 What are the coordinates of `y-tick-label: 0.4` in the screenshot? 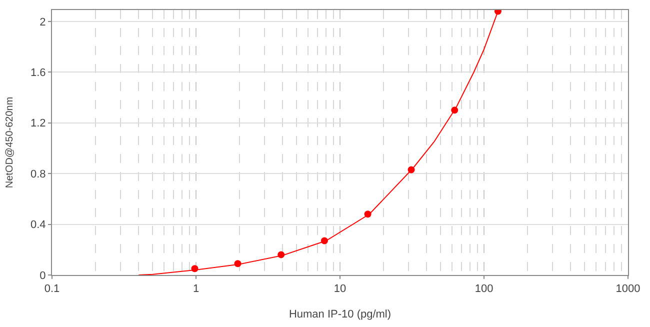 It's located at (38, 225).